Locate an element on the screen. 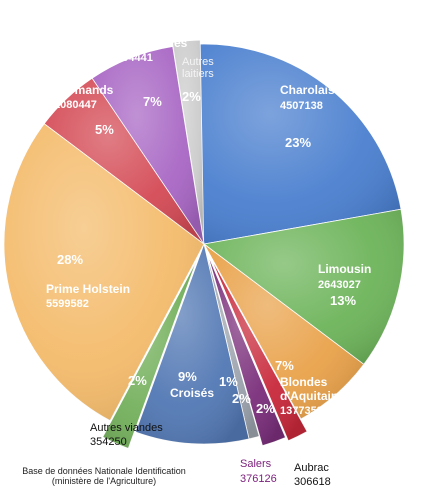 The width and height of the screenshot is (447, 490). label-salers-name: Salers is located at coordinates (256, 464).